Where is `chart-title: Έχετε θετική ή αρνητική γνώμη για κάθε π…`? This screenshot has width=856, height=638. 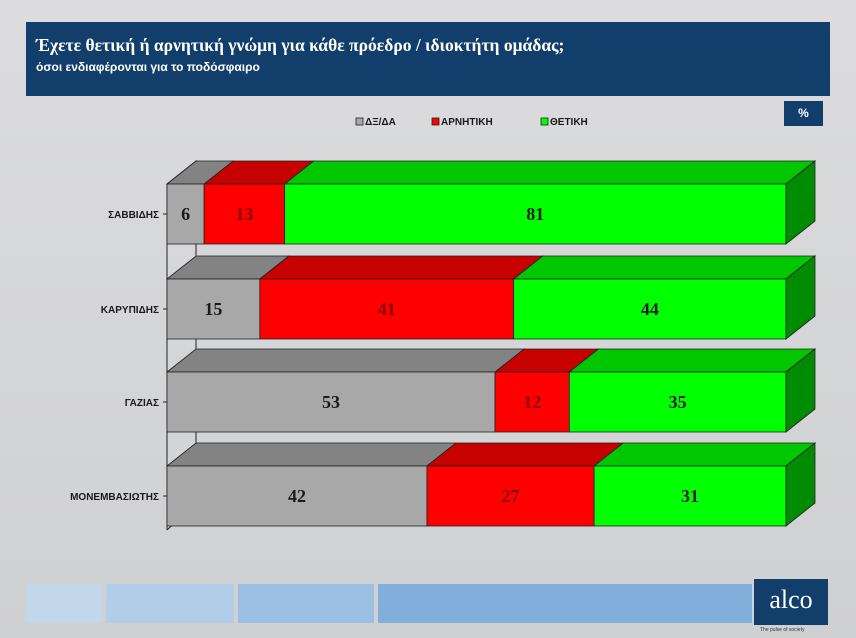 chart-title: Έχετε θετική ή αρνητική γνώμη για κάθε π… is located at coordinates (300, 45).